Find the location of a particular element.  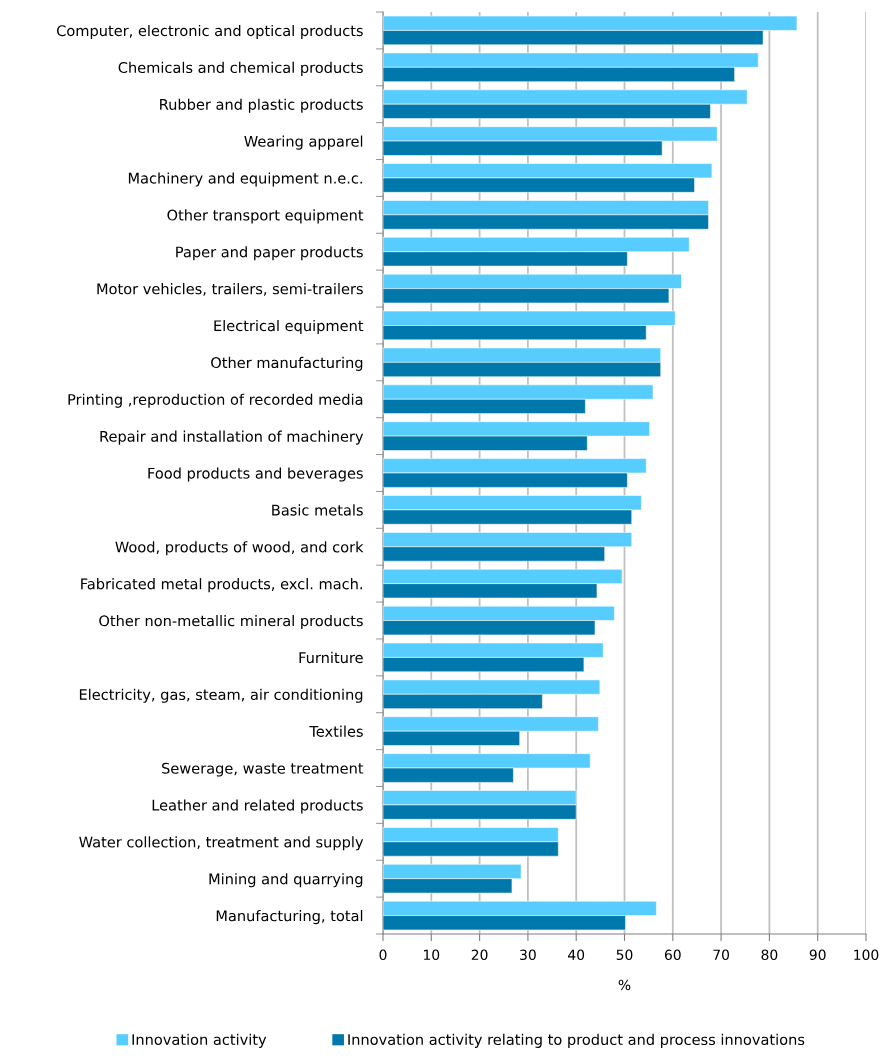

x-tick-label: 20 is located at coordinates (479, 955).